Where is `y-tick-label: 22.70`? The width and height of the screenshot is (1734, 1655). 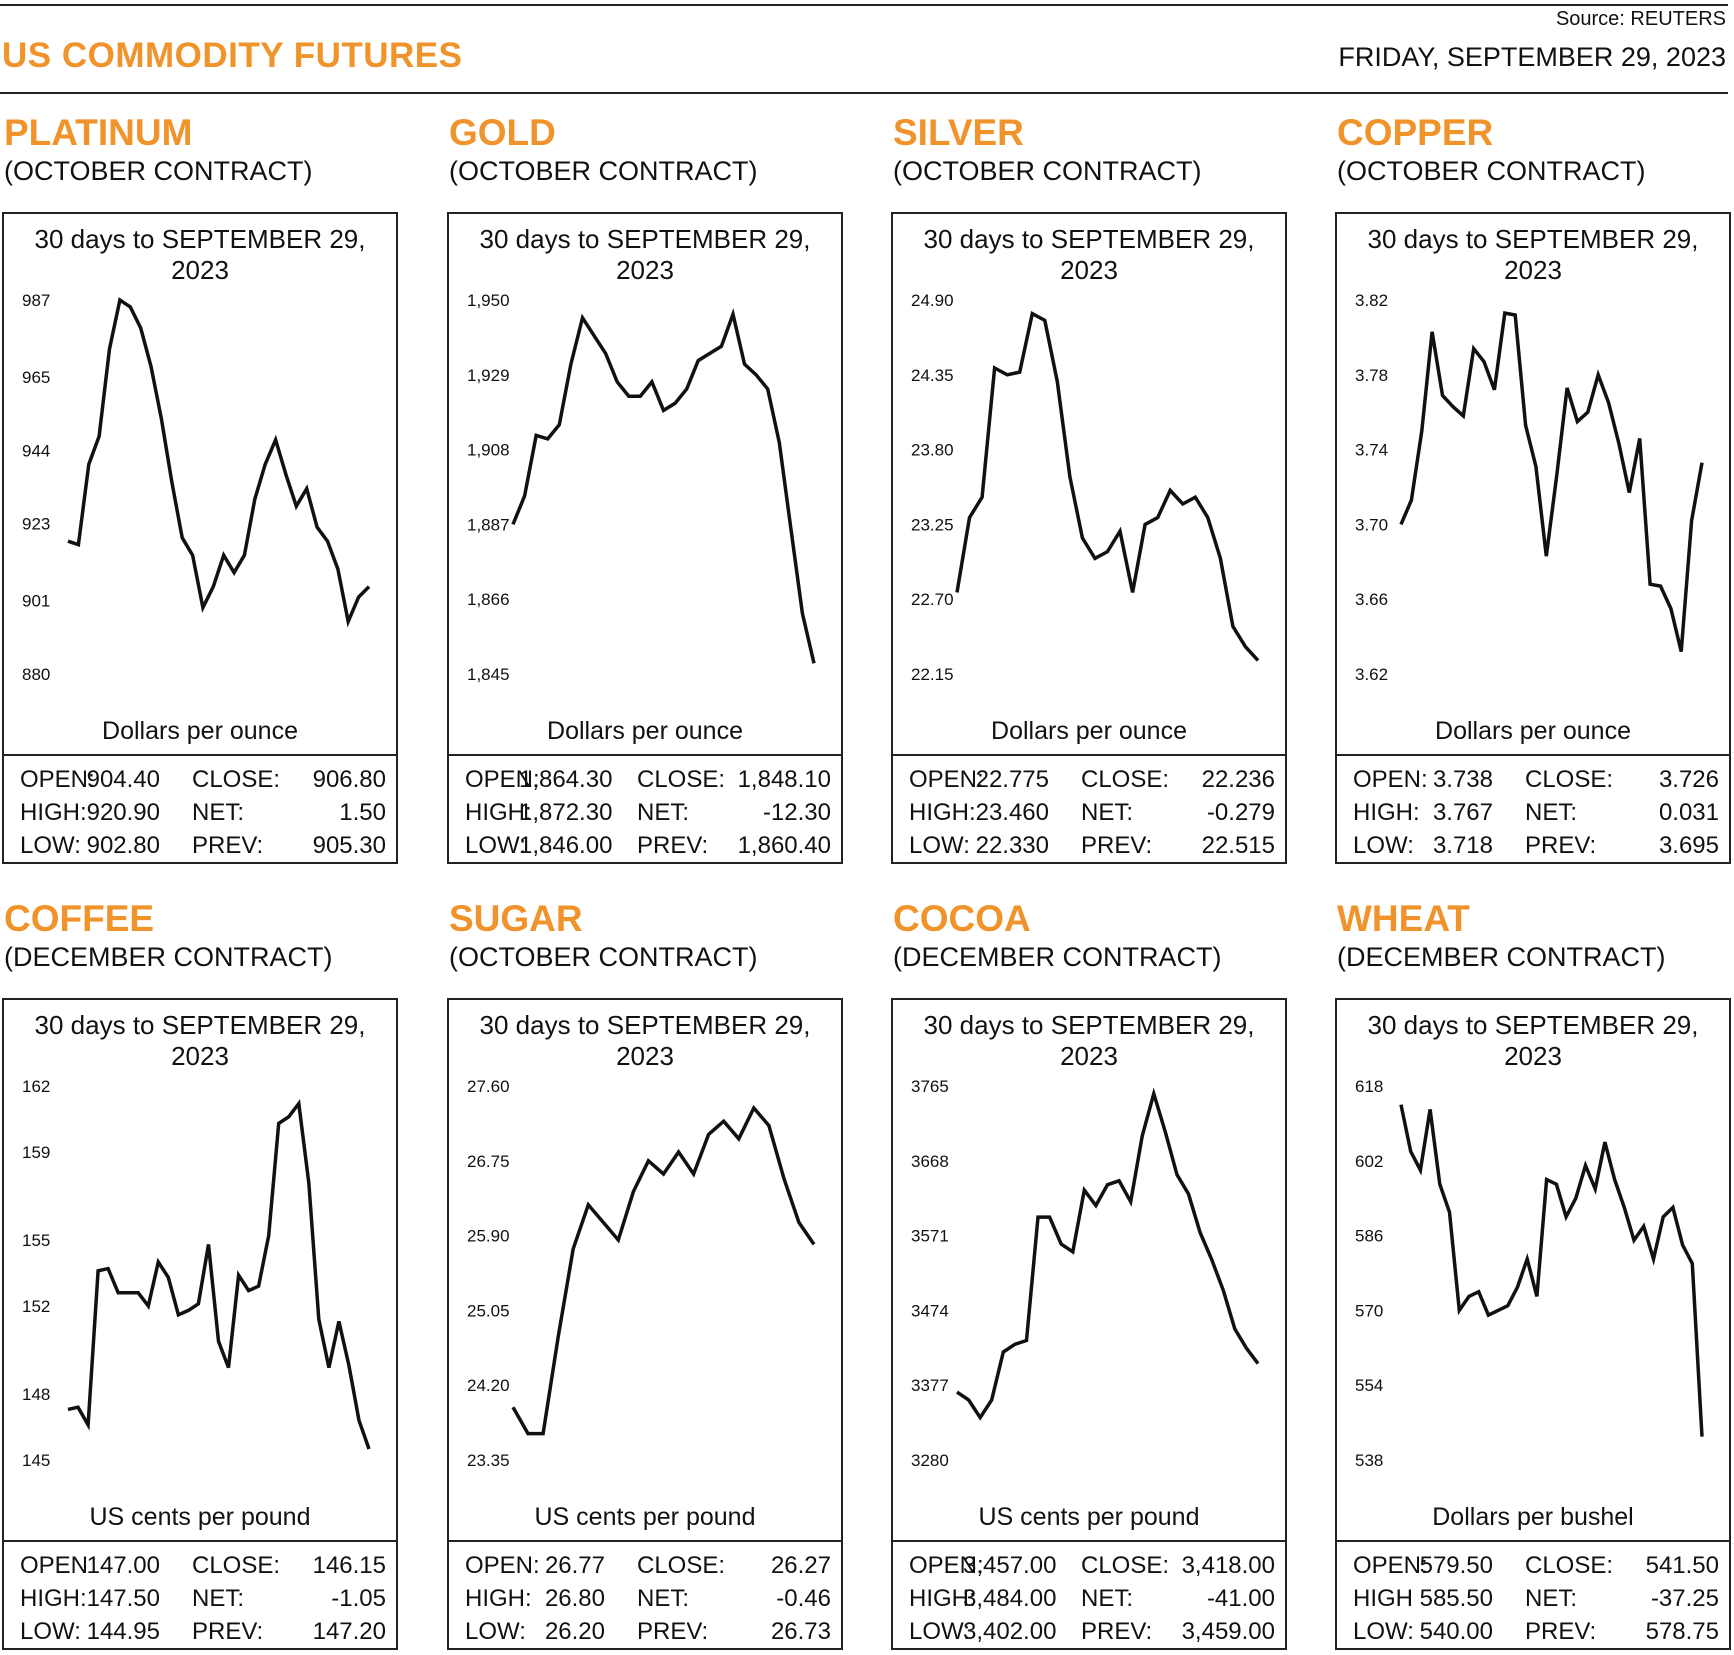 y-tick-label: 22.70 is located at coordinates (932, 599).